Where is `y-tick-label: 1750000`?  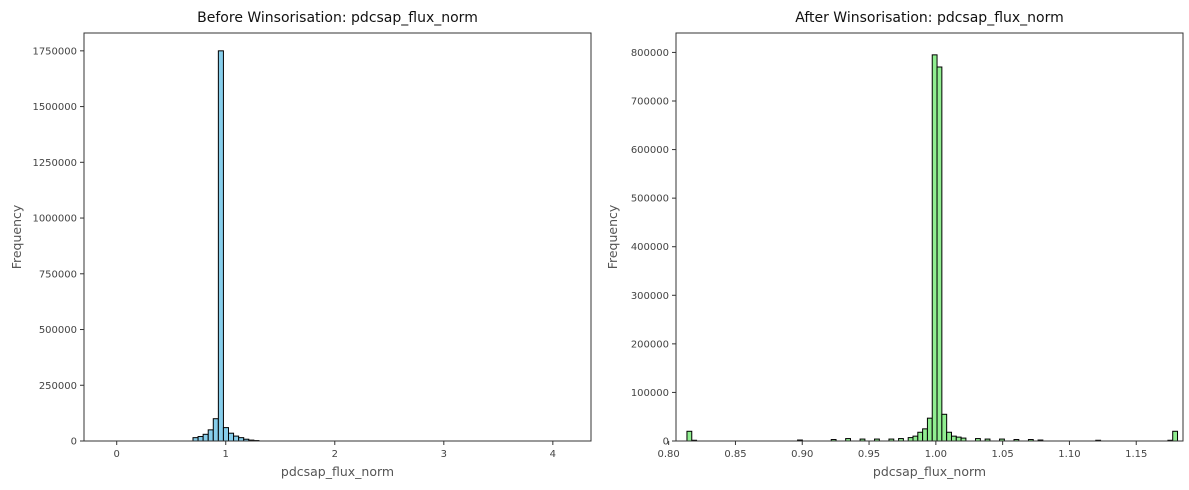 y-tick-label: 1750000 is located at coordinates (54, 51).